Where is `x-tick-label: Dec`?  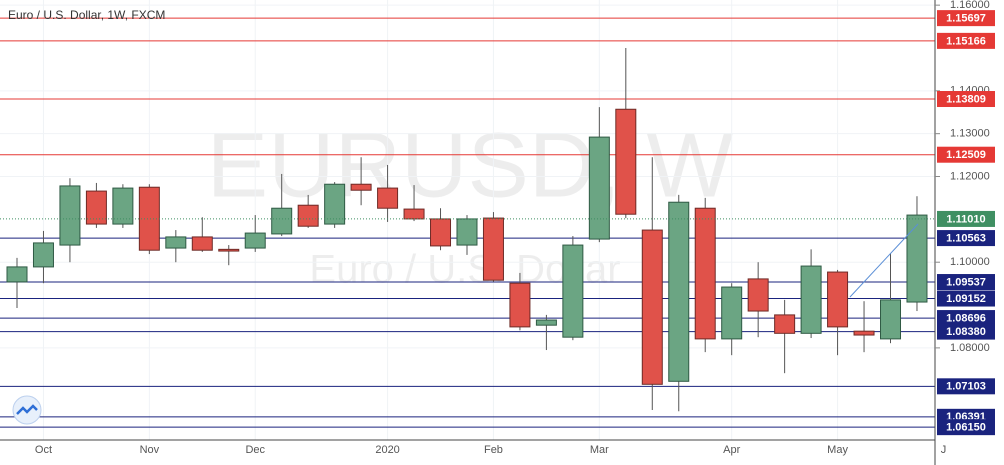
x-tick-label: Dec is located at coordinates (255, 450).